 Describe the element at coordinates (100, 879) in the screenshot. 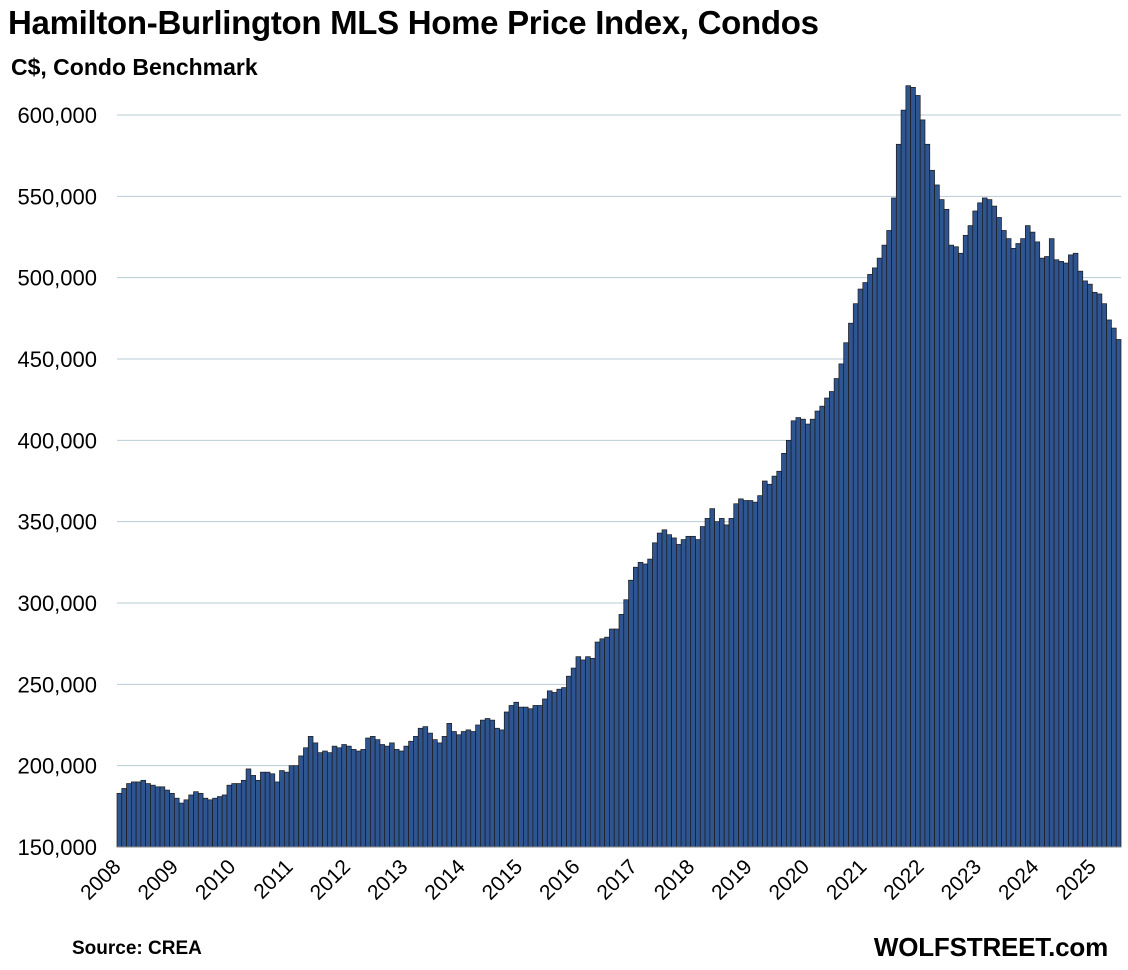

I see `x-tick-label: 2008` at that location.